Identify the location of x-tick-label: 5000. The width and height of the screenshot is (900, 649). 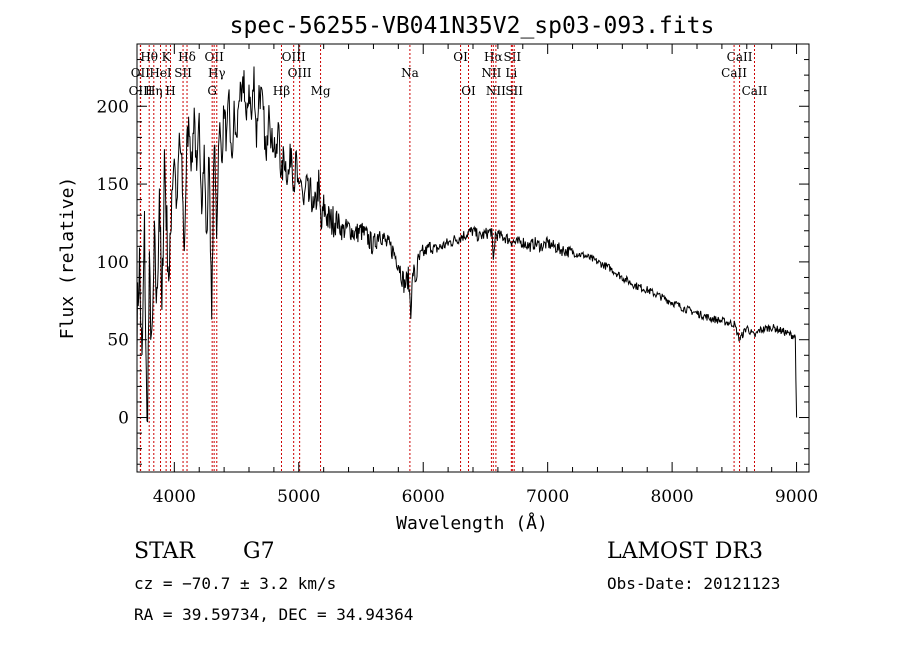
(298, 497).